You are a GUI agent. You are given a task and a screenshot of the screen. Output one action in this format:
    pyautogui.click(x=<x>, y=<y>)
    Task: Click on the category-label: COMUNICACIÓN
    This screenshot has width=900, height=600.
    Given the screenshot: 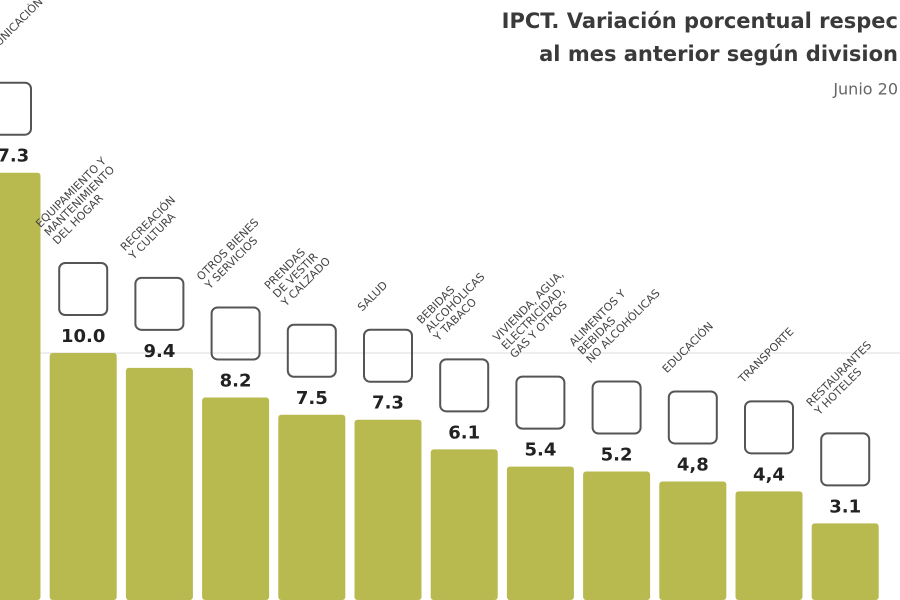 What is the action you would take?
    pyautogui.click(x=23, y=33)
    